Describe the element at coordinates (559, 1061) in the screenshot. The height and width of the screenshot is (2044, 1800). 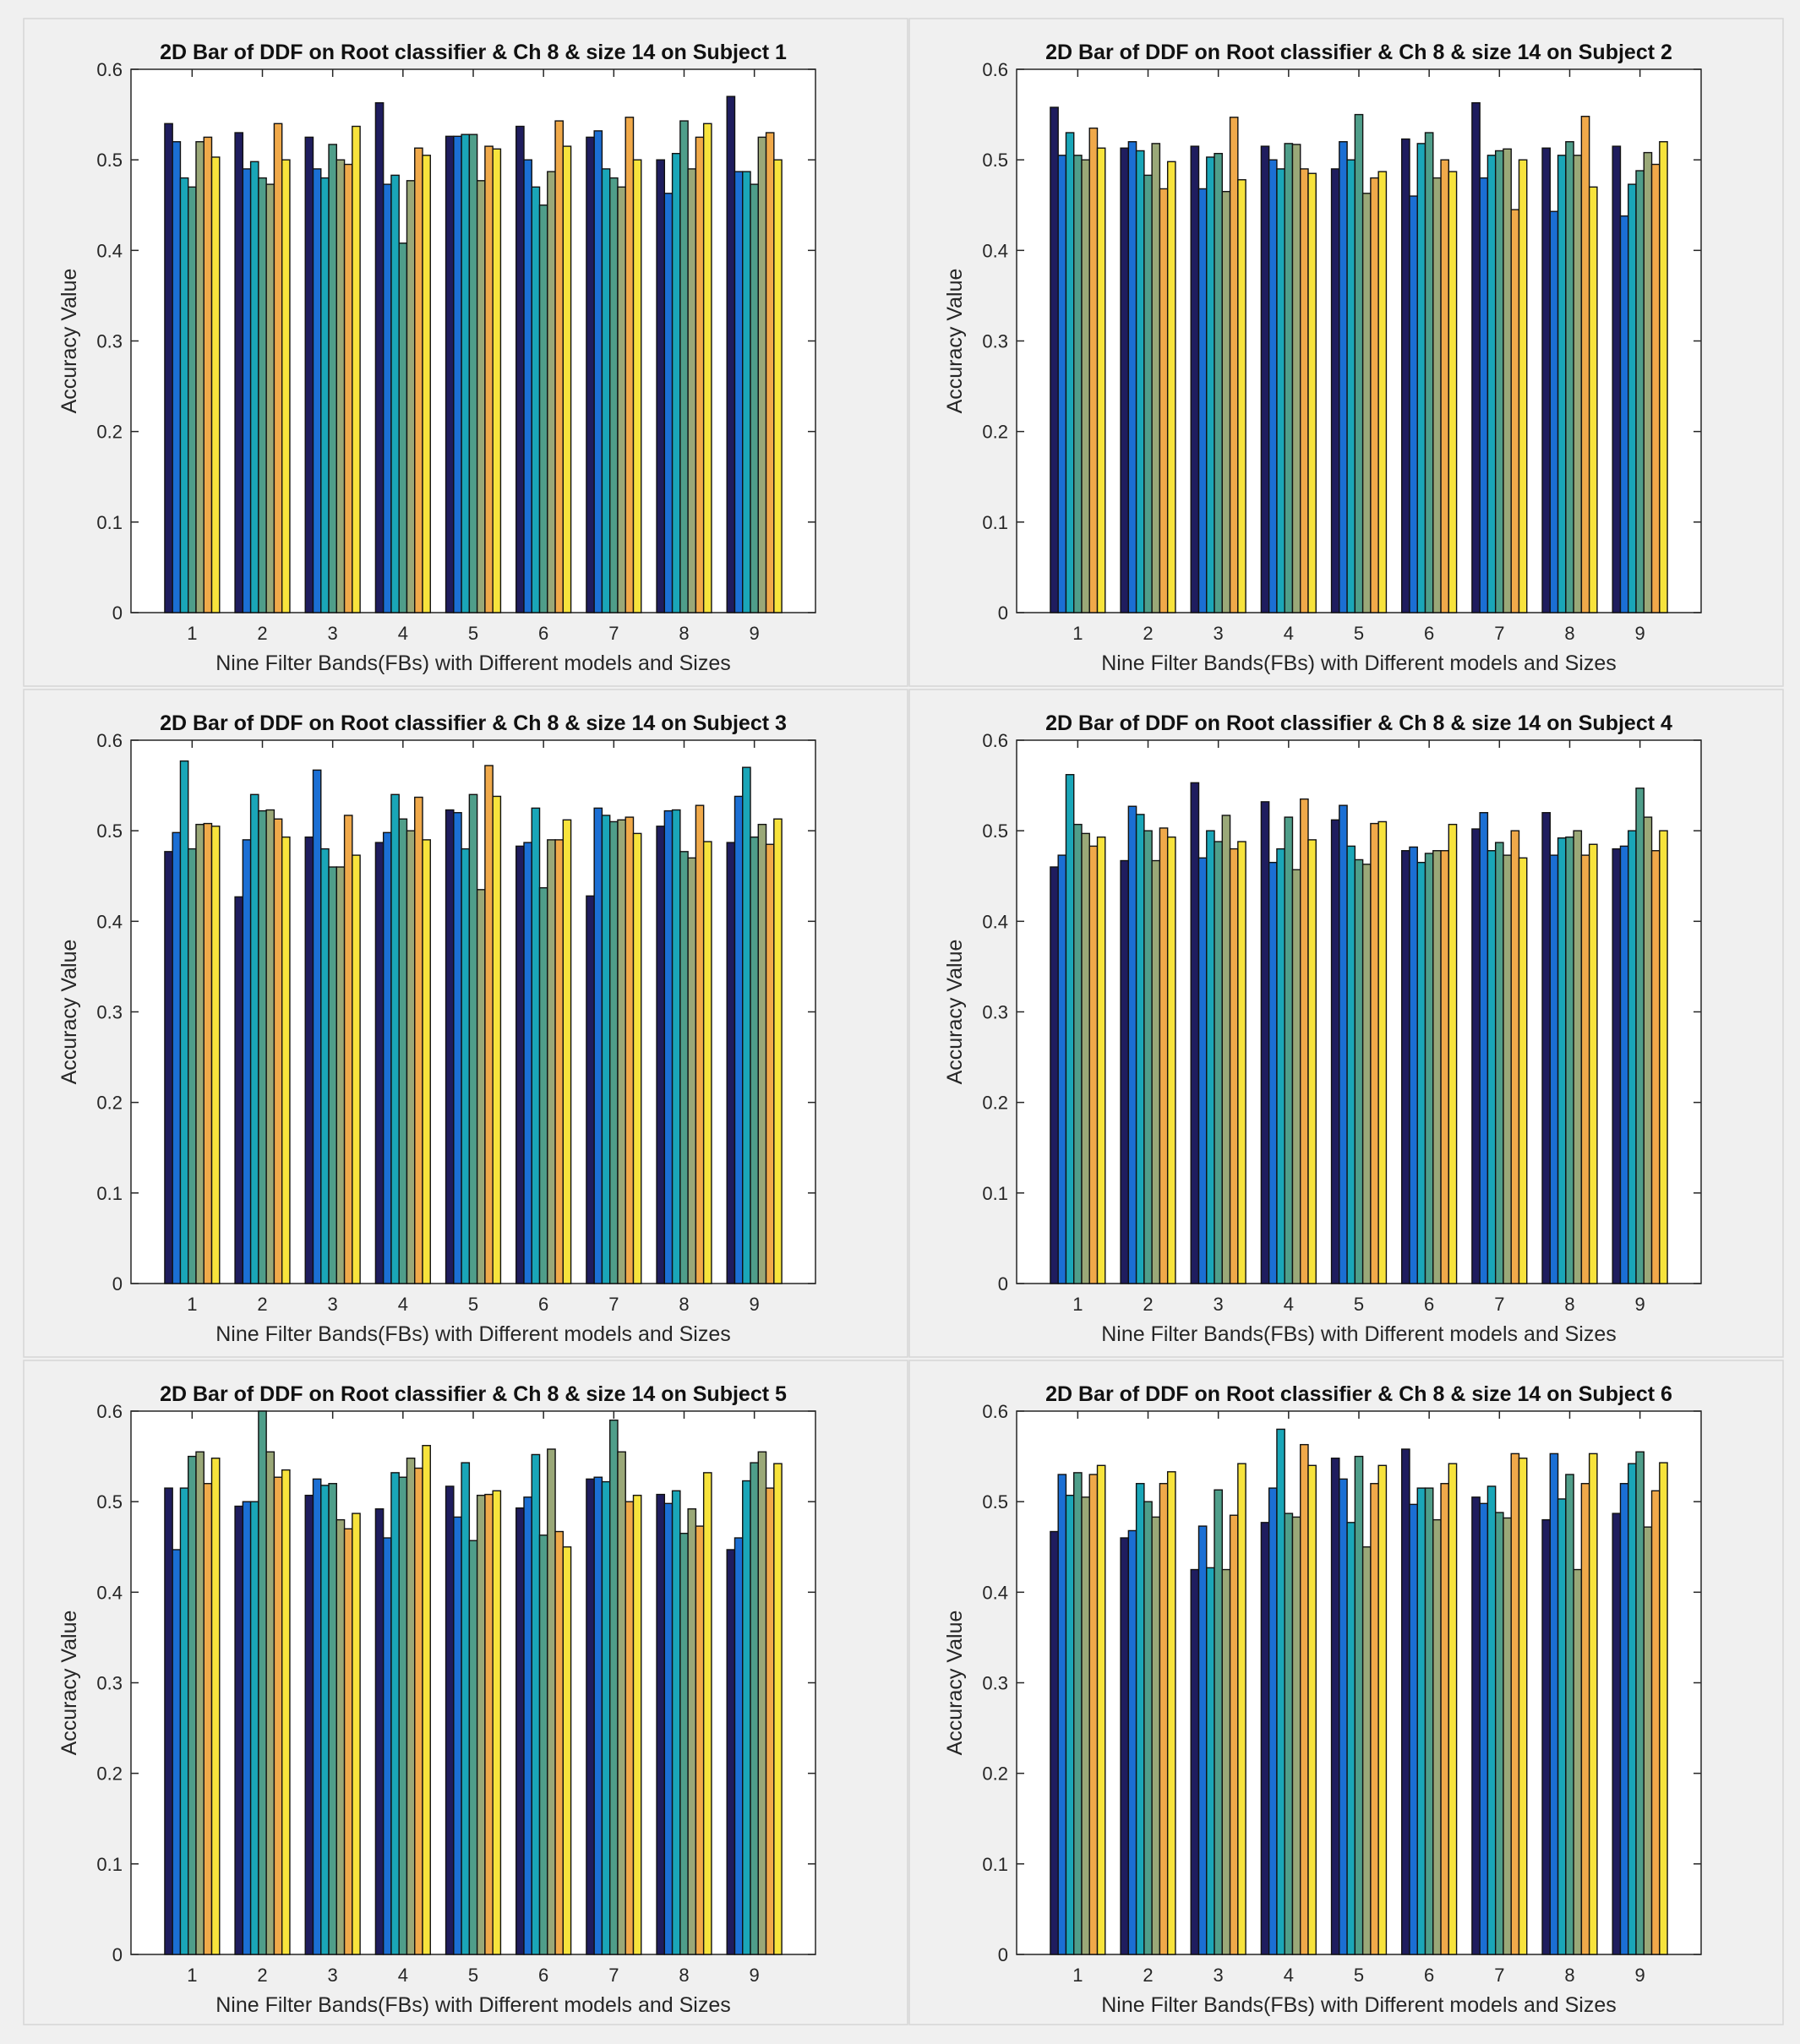
I see `bar-fb6-series6` at that location.